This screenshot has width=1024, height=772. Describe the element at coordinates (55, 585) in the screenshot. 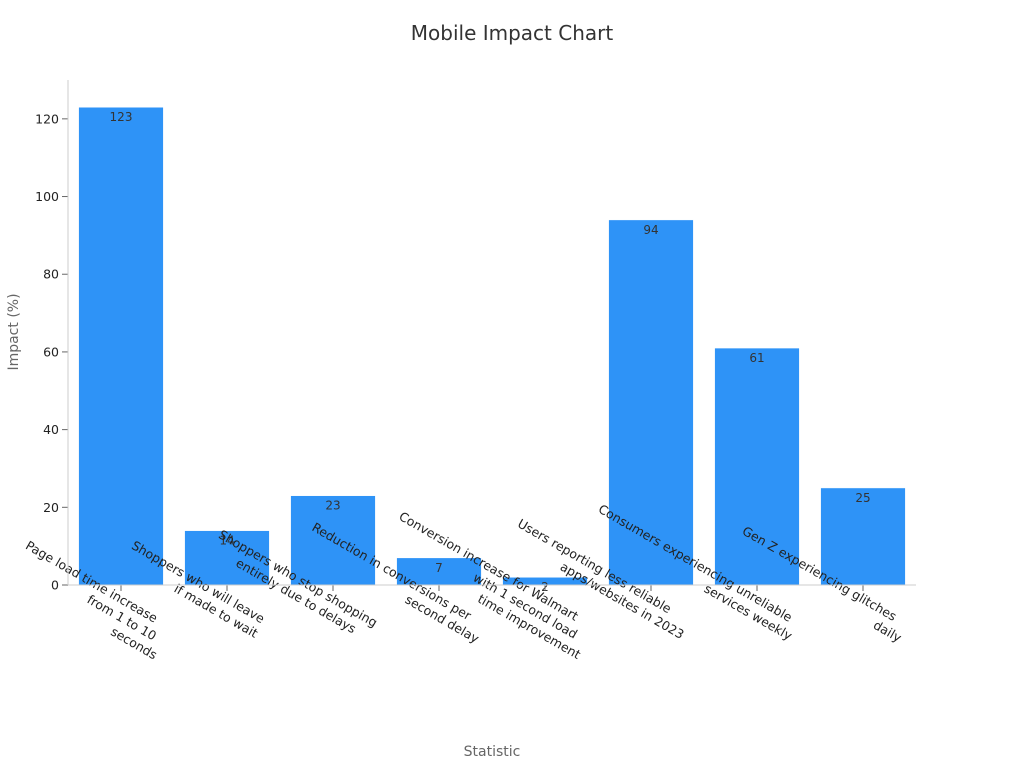

I see `y-tick-label: 0` at that location.